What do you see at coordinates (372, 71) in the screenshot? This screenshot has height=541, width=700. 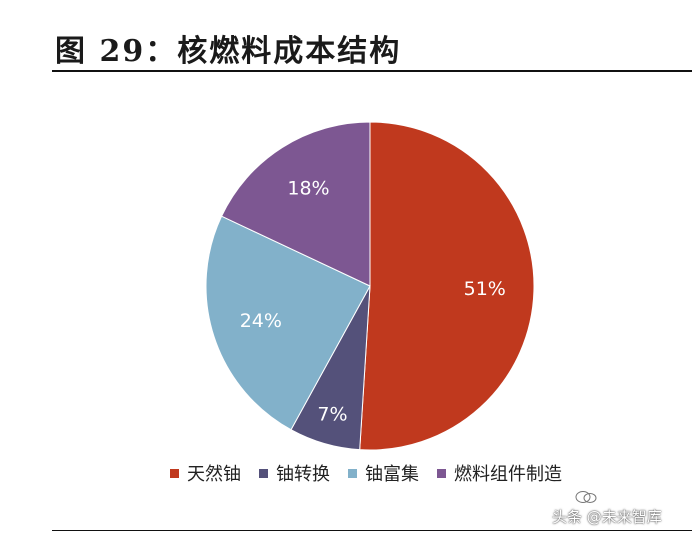 I see `title-underline` at bounding box center [372, 71].